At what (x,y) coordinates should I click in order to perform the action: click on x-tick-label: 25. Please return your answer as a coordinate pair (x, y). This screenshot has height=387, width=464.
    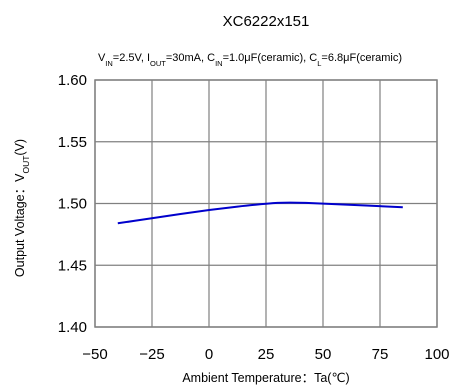
    Looking at the image, I should click on (266, 354).